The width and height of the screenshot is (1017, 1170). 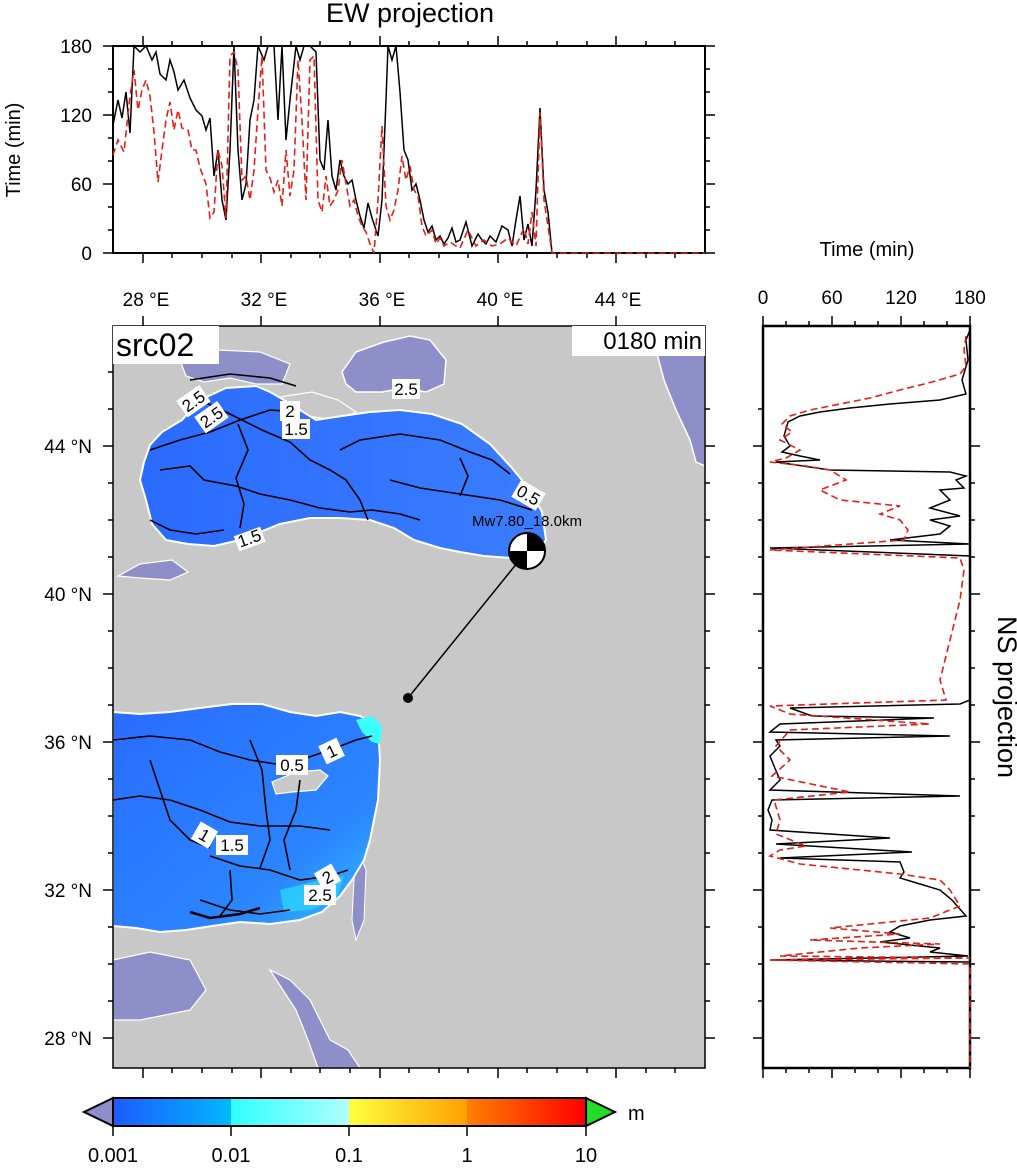 I want to click on mediterranean-contours, so click(x=243, y=827).